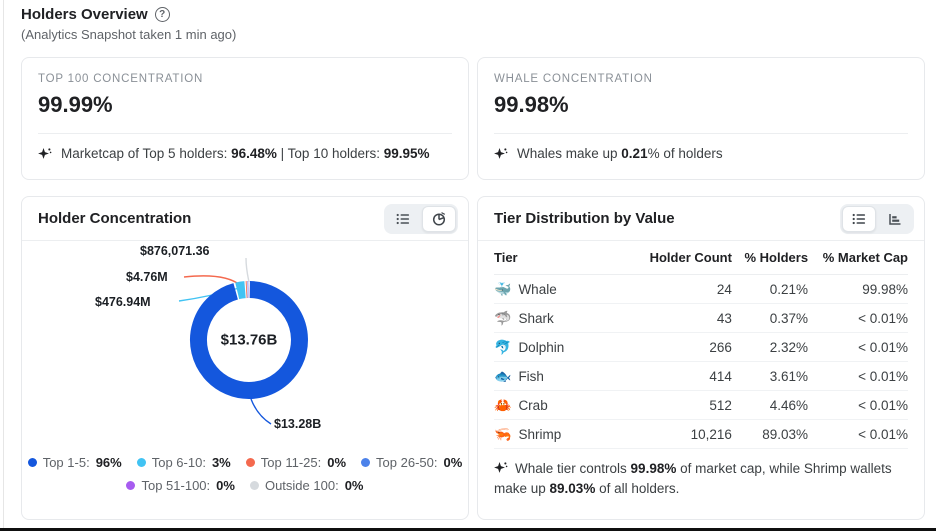 Image resolution: width=936 pixels, height=531 pixels. I want to click on crab-icon: 🦀, so click(503, 405).